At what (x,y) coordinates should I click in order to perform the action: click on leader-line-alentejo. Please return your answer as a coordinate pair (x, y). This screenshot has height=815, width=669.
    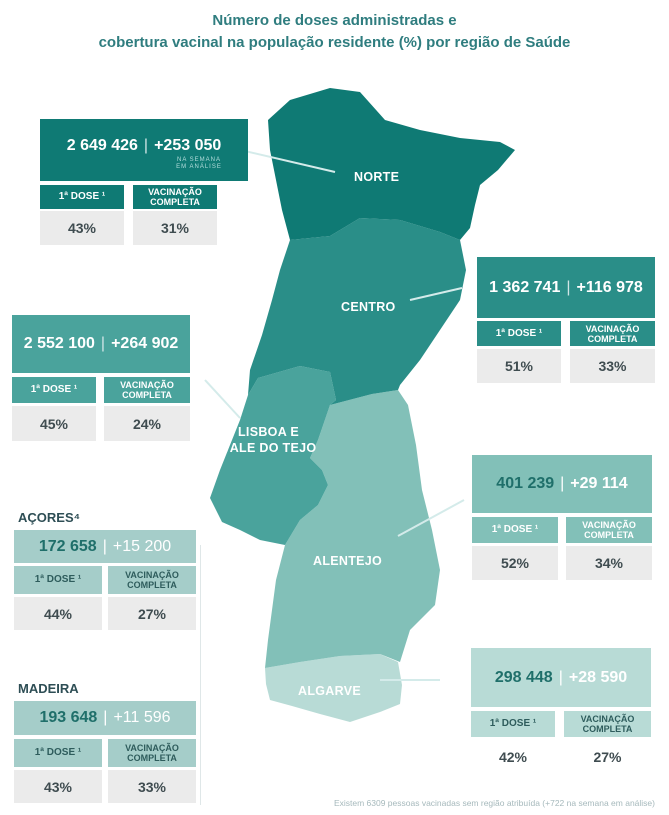
    Looking at the image, I should click on (431, 518).